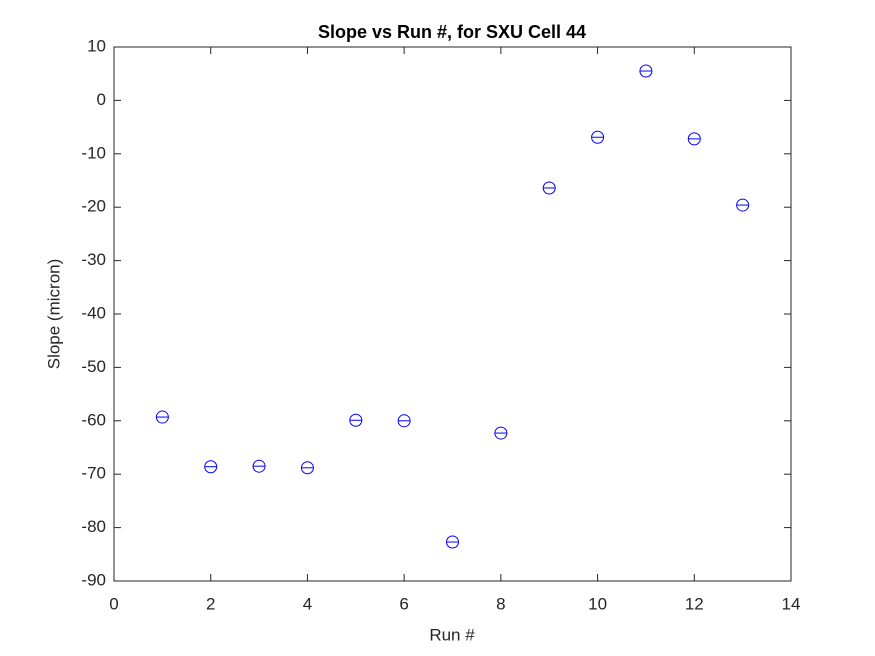  Describe the element at coordinates (93, 473) in the screenshot. I see `y-tick-label: -70` at that location.